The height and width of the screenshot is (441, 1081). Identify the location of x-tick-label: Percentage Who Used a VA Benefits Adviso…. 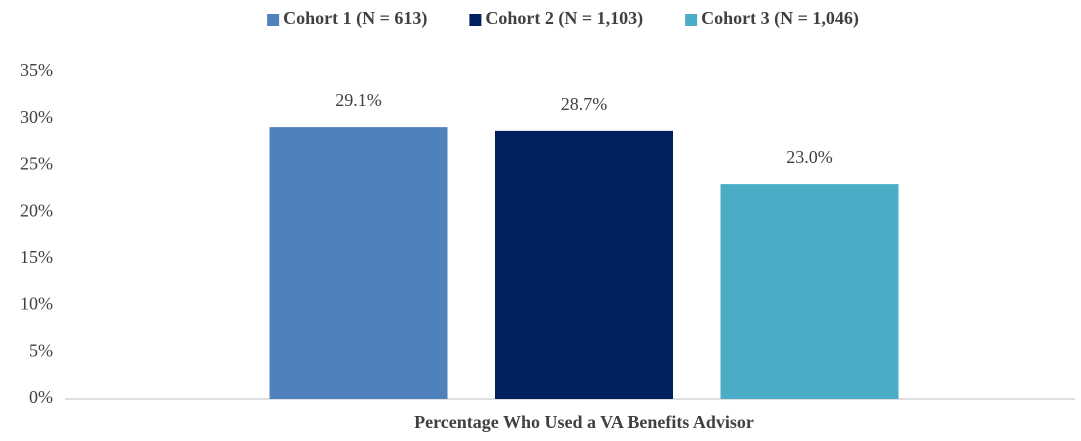
(584, 422).